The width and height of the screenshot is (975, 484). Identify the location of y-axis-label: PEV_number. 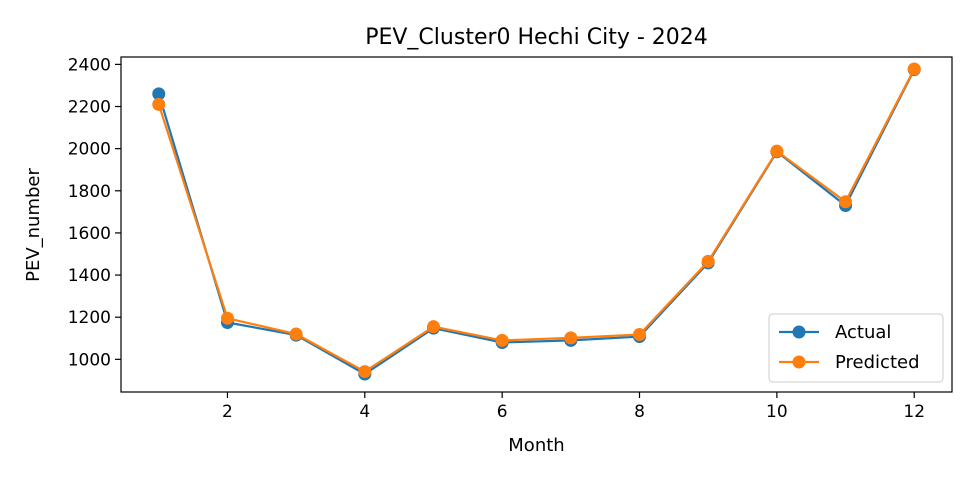
(33, 225).